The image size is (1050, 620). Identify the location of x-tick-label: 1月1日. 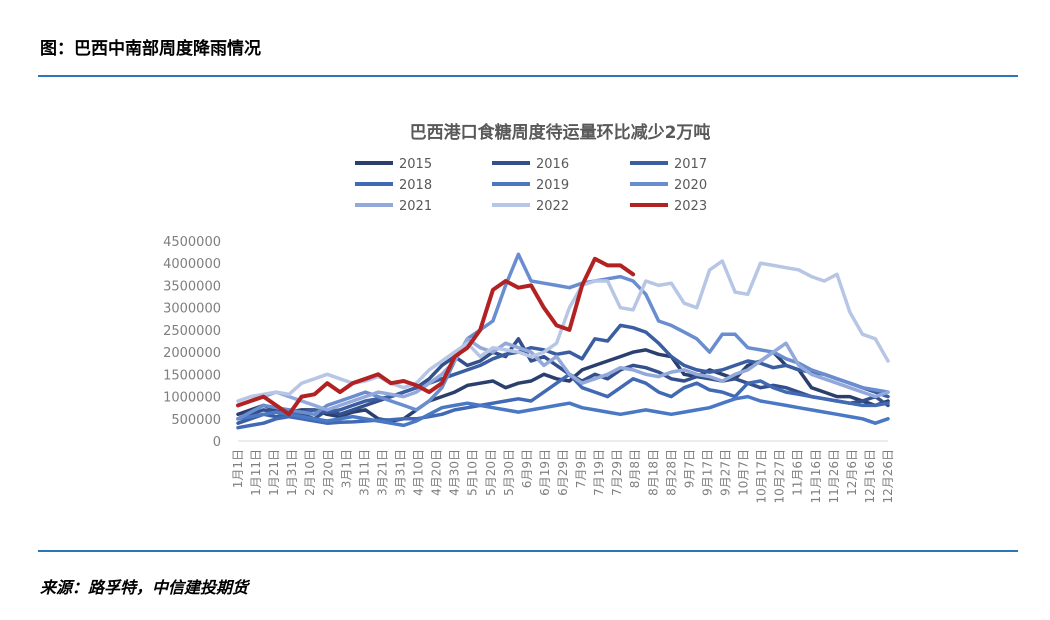
(238, 468).